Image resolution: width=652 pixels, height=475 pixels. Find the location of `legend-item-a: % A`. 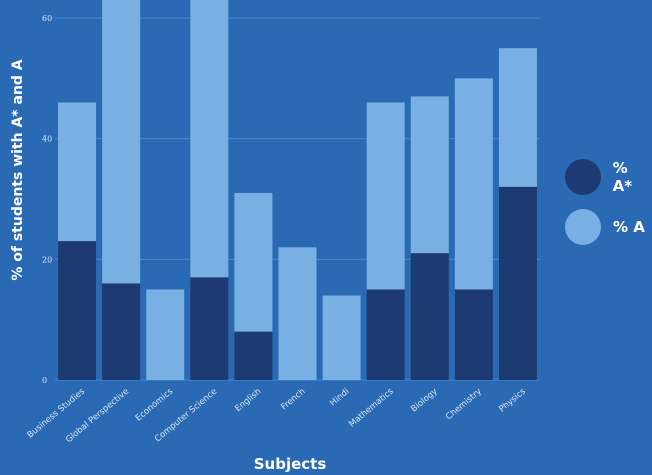

legend-item-a: % A is located at coordinates (608, 227).